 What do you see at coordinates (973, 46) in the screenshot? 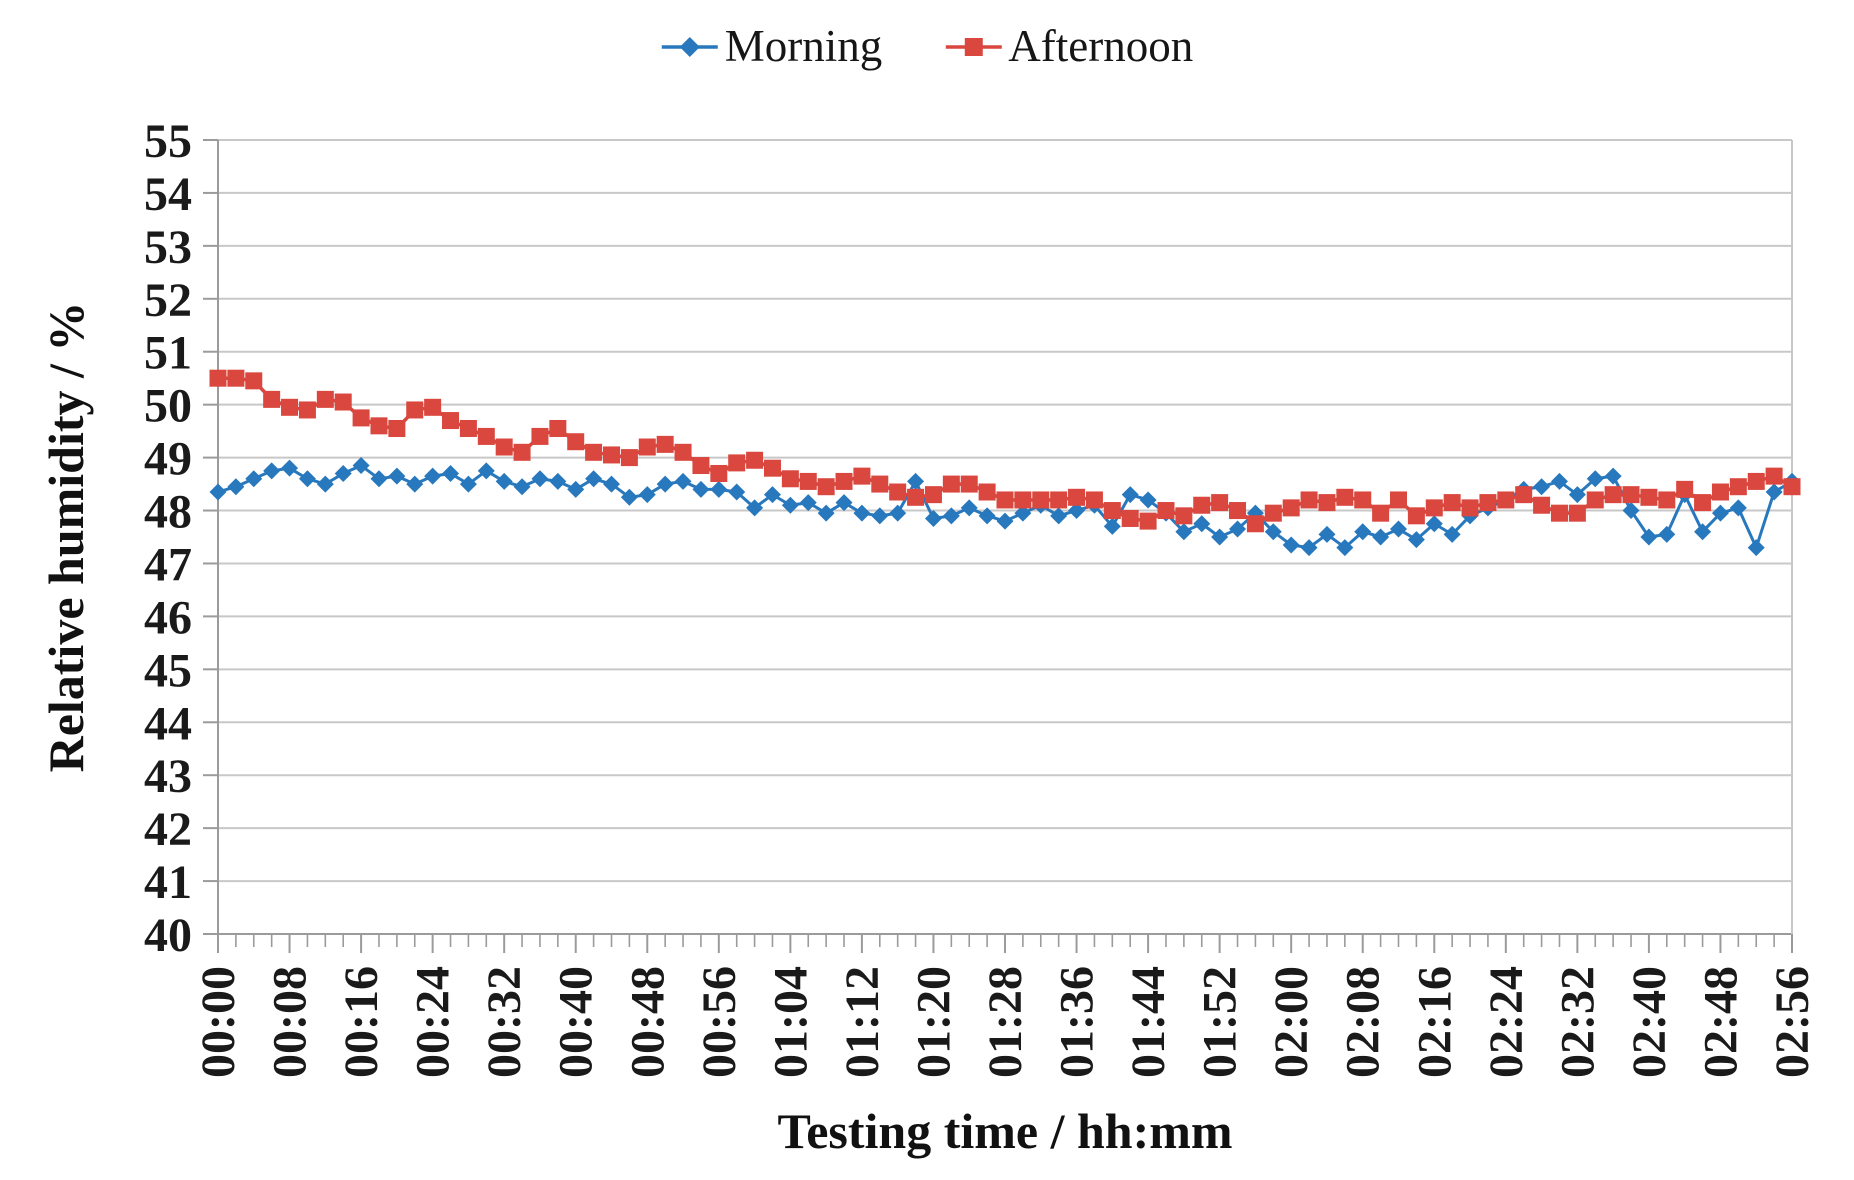
I see `afternoon-line-square-icon` at bounding box center [973, 46].